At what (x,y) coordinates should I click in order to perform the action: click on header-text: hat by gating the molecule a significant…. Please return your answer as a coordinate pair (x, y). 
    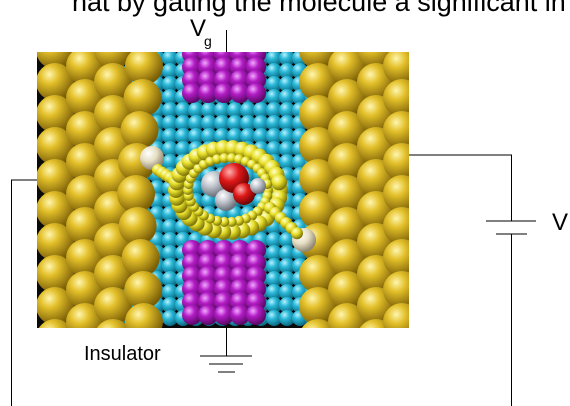
    Looking at the image, I should click on (319, 8).